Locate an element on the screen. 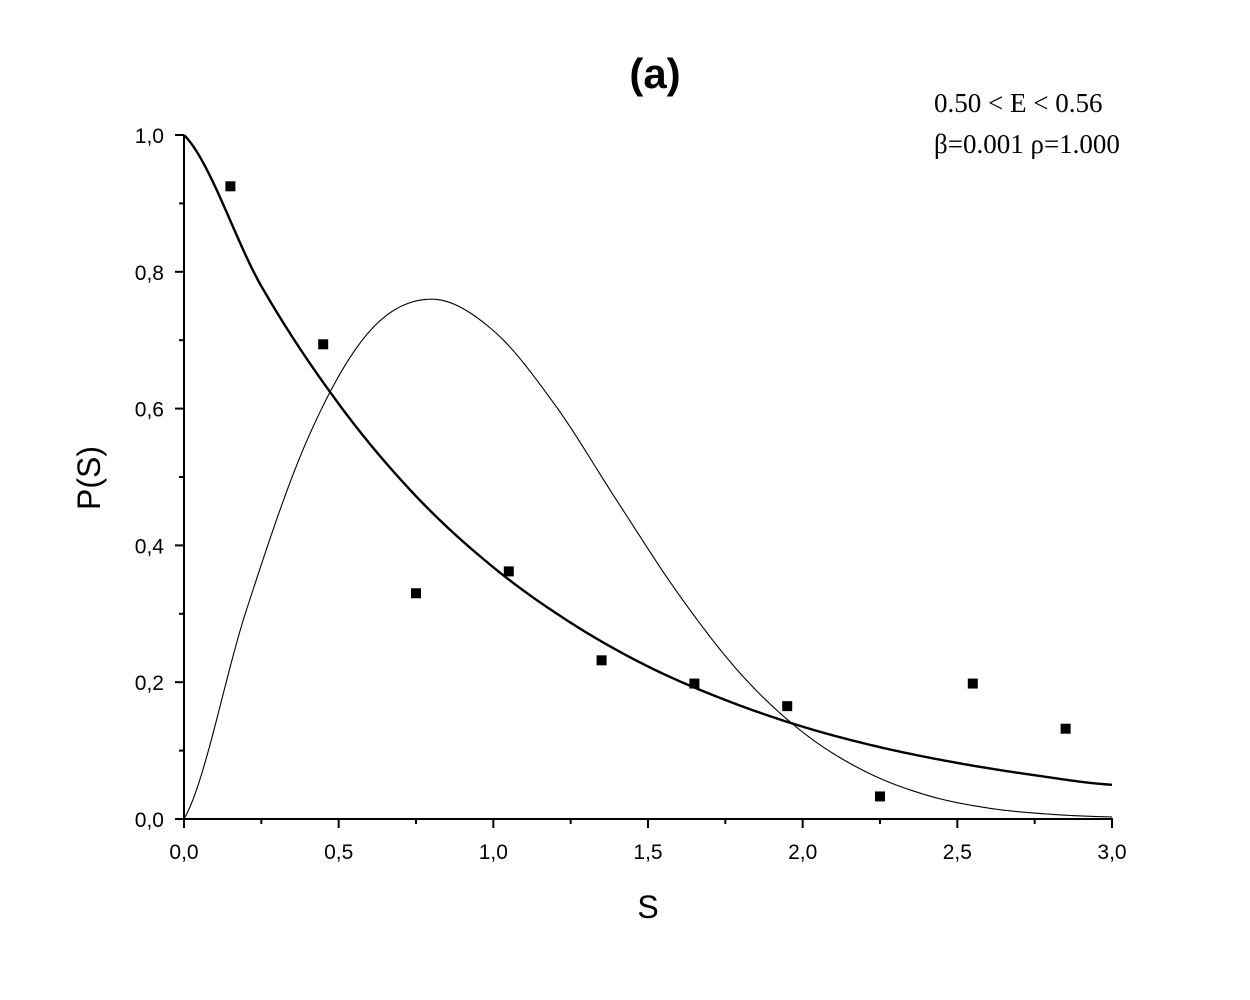  x-axis-label: S is located at coordinates (647, 907).